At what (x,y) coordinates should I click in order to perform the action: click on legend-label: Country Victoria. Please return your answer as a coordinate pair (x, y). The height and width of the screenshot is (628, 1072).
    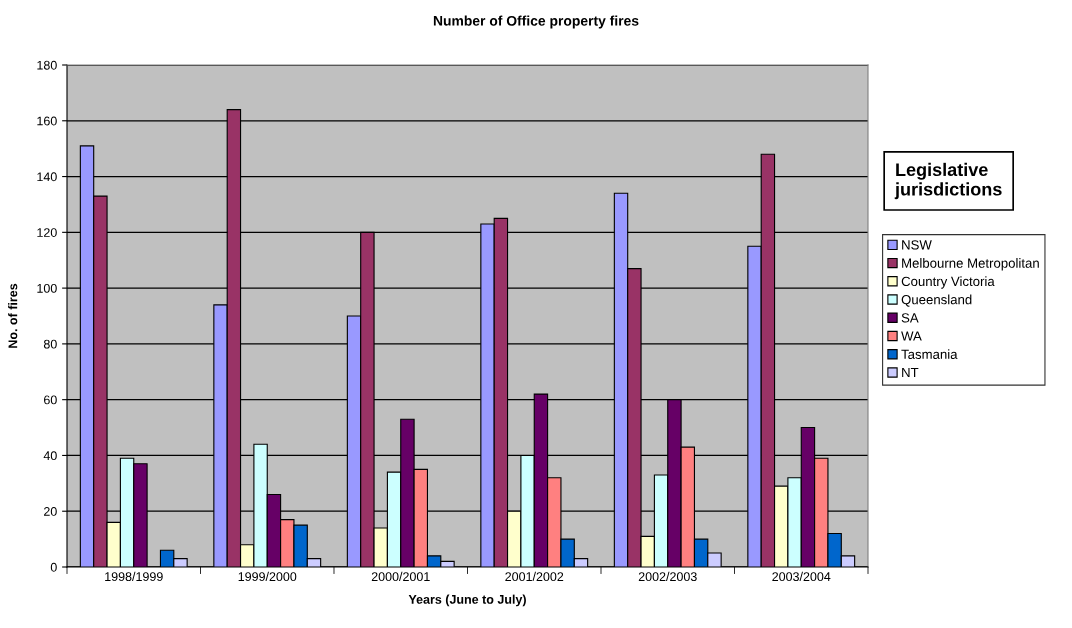
    Looking at the image, I should click on (948, 282).